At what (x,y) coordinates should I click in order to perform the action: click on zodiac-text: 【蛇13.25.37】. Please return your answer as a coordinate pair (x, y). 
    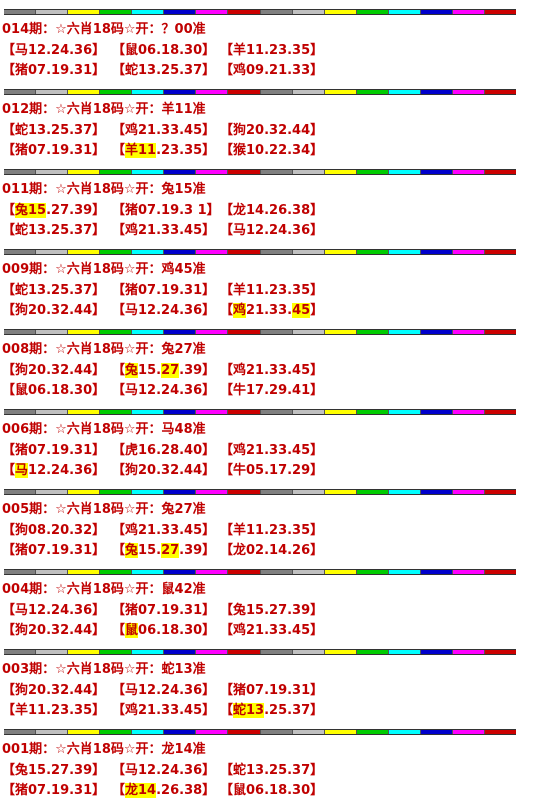
    Looking at the image, I should click on (272, 770).